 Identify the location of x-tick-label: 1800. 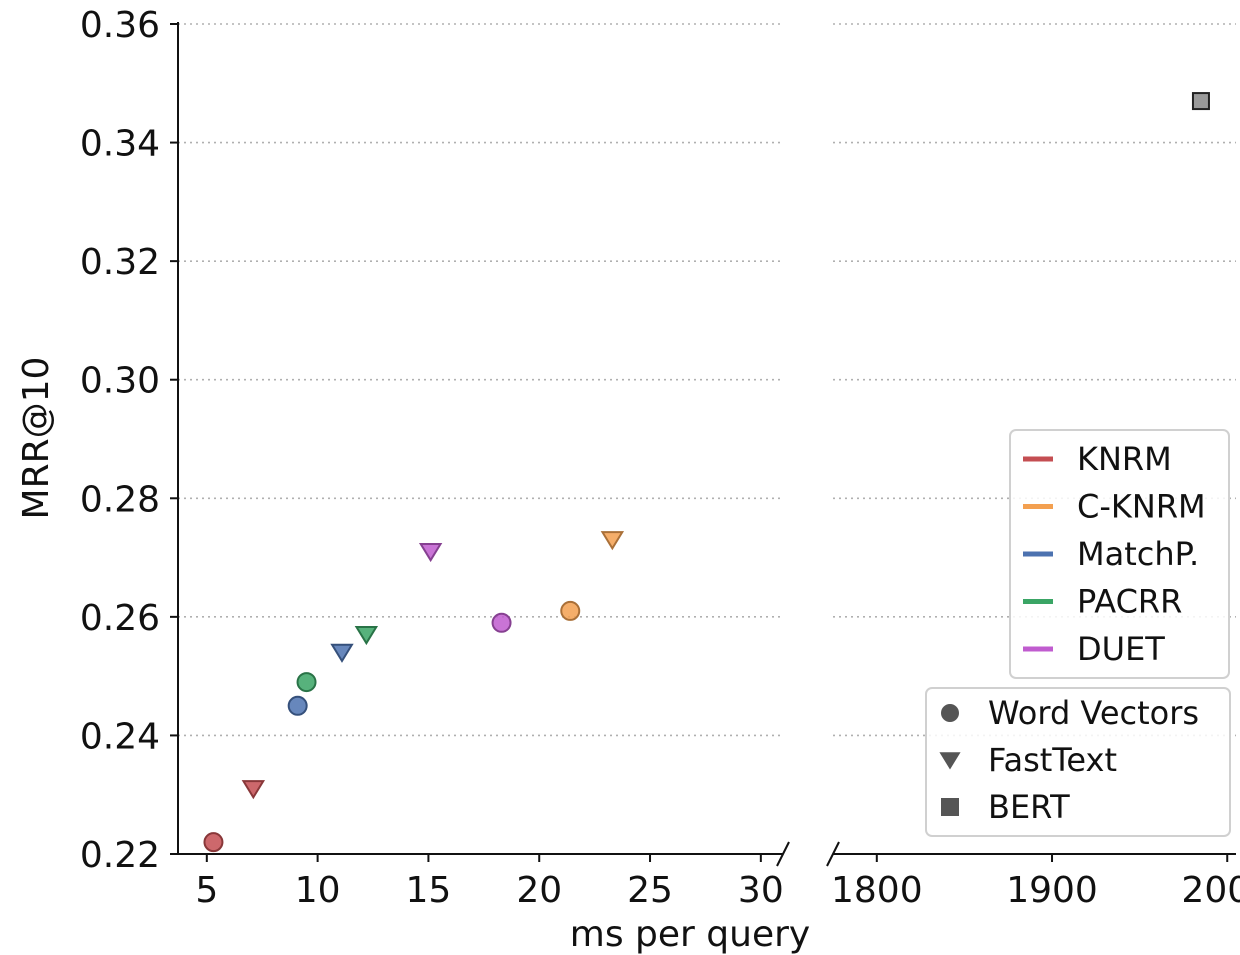
(877, 890).